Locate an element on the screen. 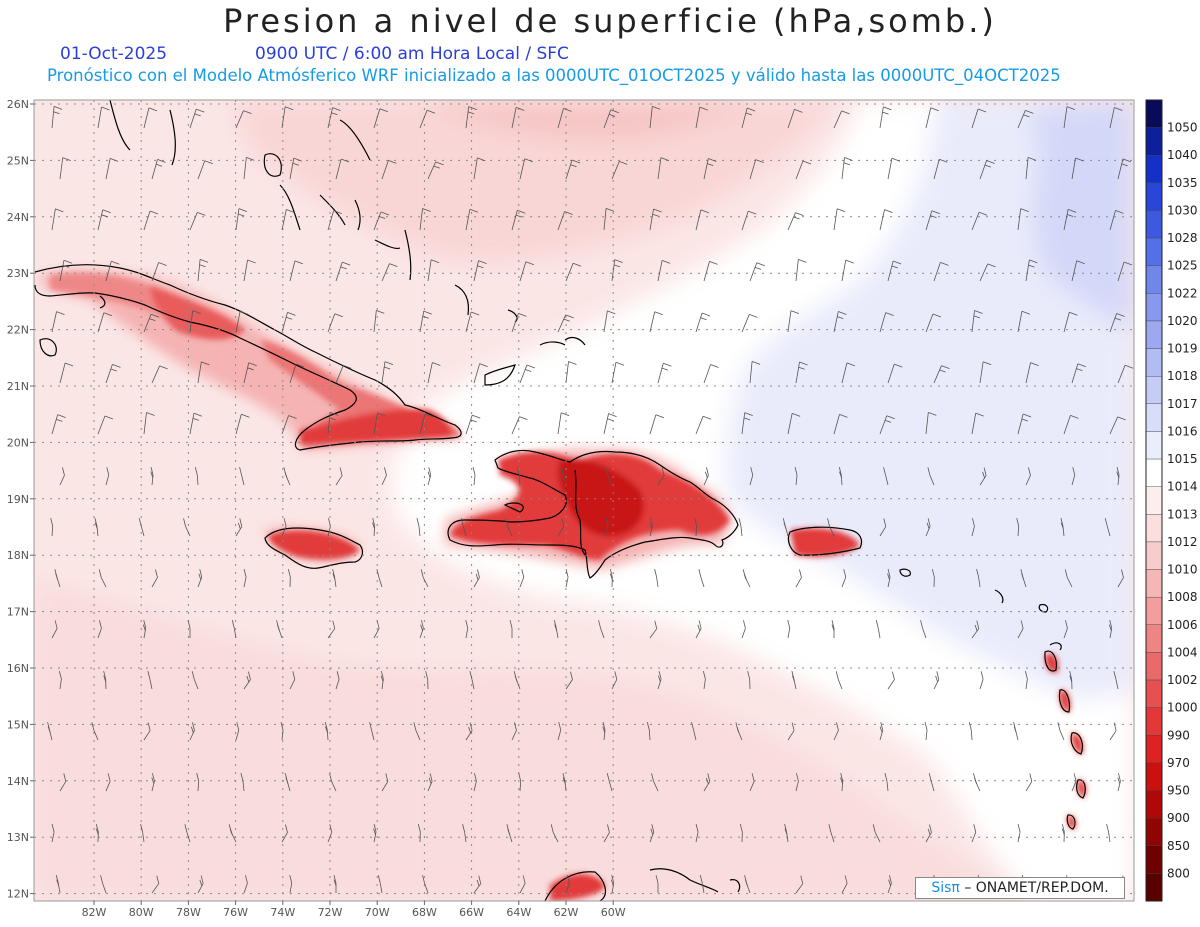 This screenshot has height=927, width=1200. lon-label: 72W is located at coordinates (330, 912).